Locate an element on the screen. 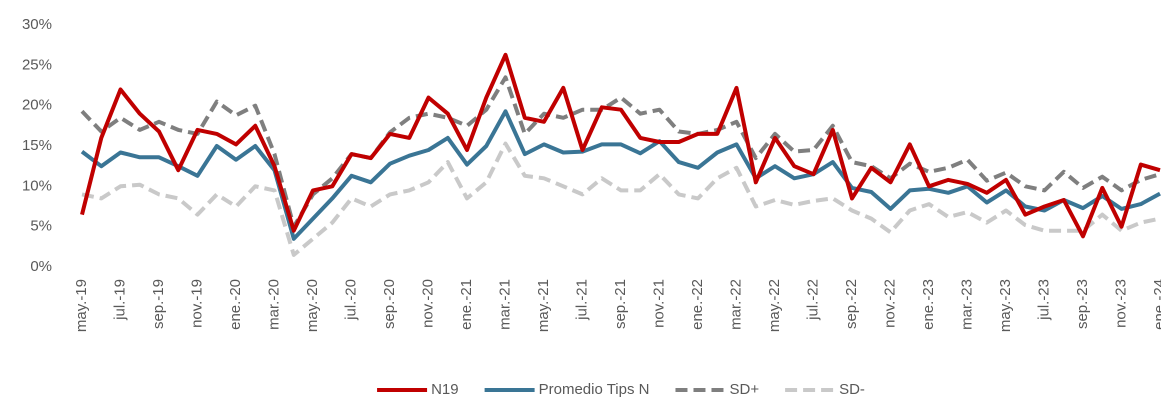  x-tick-label: ene.-20 is located at coordinates (235, 304).